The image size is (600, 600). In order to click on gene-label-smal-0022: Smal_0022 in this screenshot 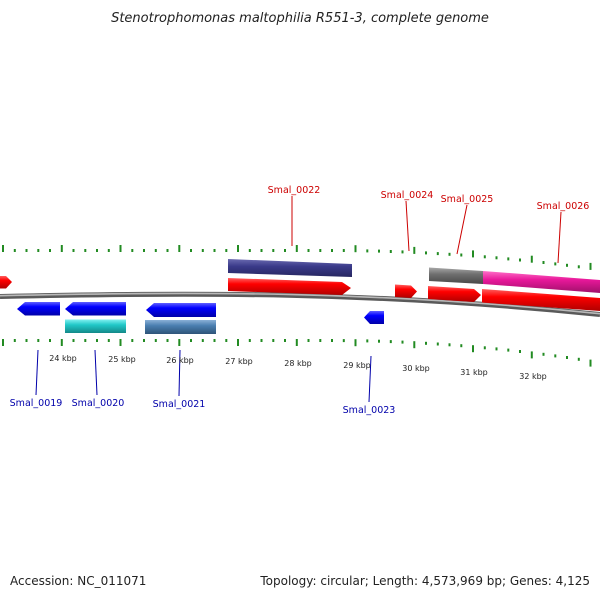, I will do `click(294, 190)`.